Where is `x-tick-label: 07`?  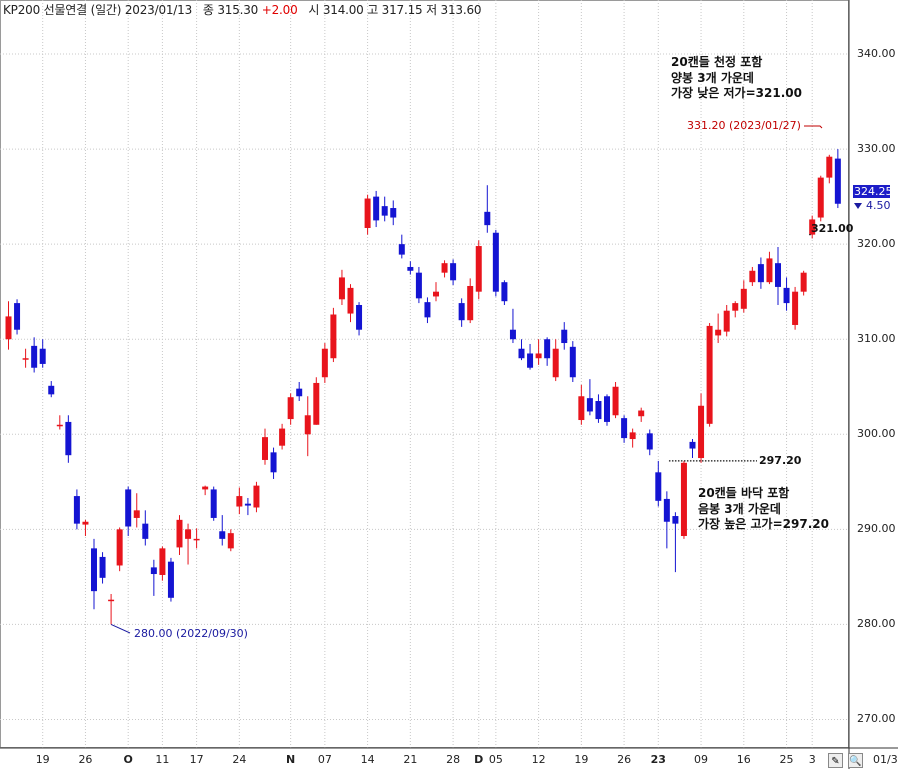
x-tick-label: 07 is located at coordinates (324, 759).